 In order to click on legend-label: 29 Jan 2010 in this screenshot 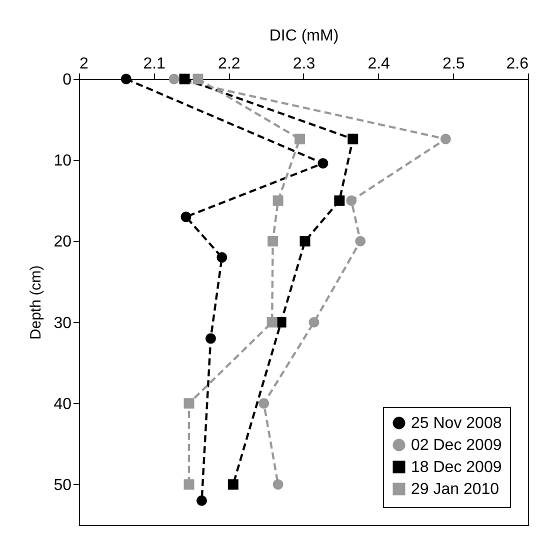, I will do `click(455, 489)`.